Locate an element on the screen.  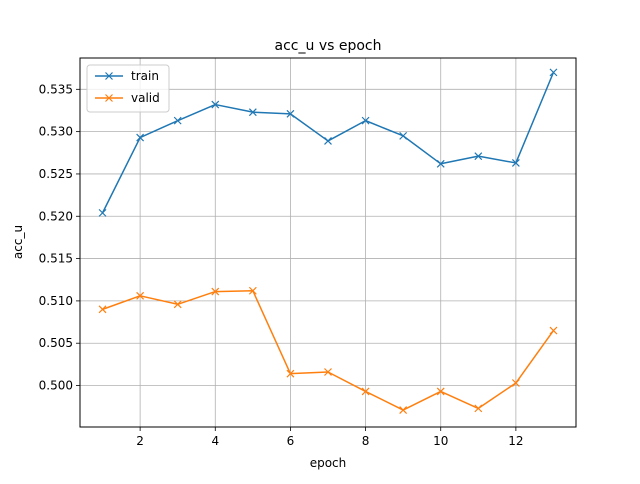
legend: train valid is located at coordinates (128, 88).